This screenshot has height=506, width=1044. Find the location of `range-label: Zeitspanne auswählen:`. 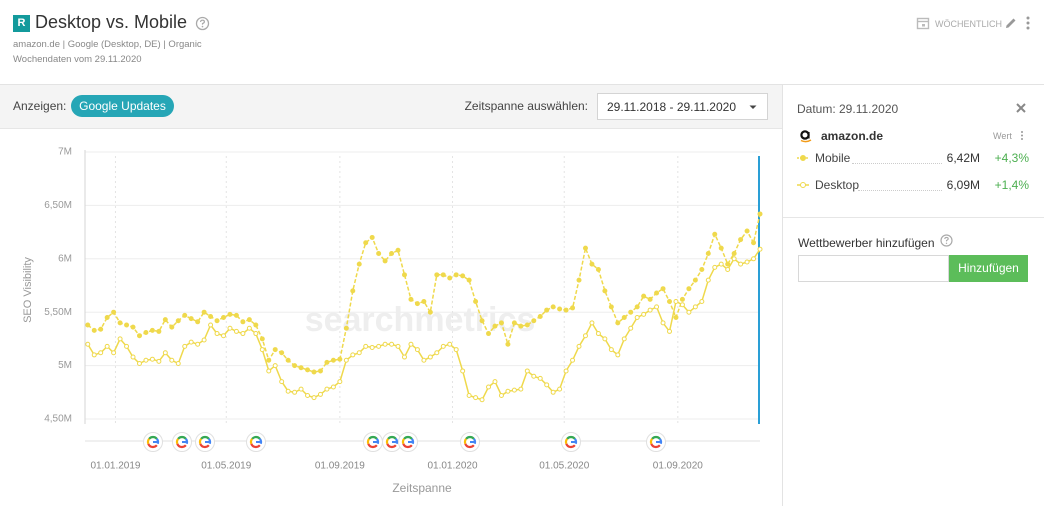

range-label: Zeitspanne auswählen: is located at coordinates (526, 106).